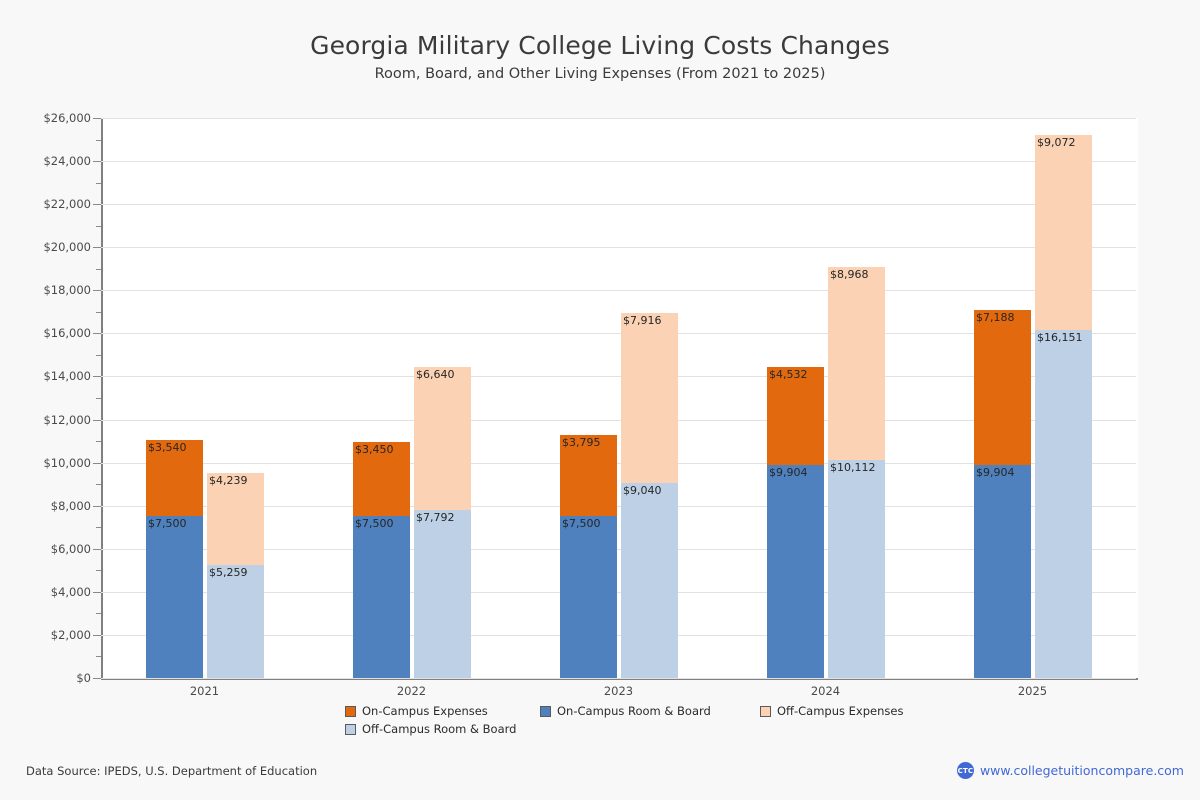  What do you see at coordinates (1060, 338) in the screenshot?
I see `bar-value-label: $16,151` at bounding box center [1060, 338].